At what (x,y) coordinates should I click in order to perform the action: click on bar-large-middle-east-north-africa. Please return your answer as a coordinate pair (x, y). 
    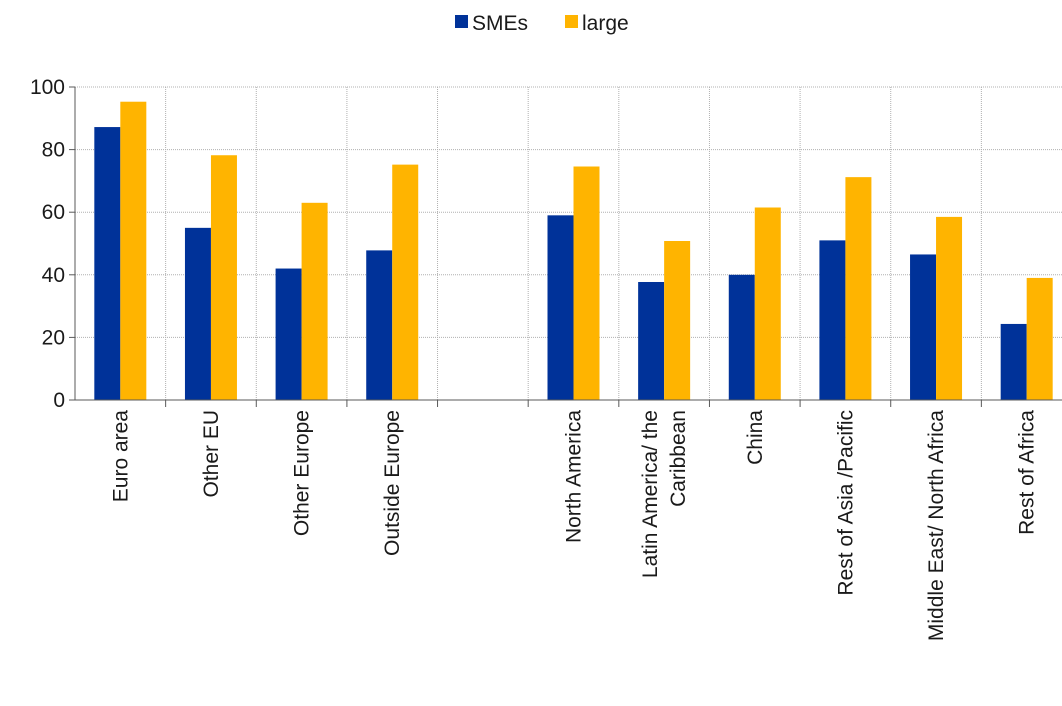
    Looking at the image, I should click on (949, 308).